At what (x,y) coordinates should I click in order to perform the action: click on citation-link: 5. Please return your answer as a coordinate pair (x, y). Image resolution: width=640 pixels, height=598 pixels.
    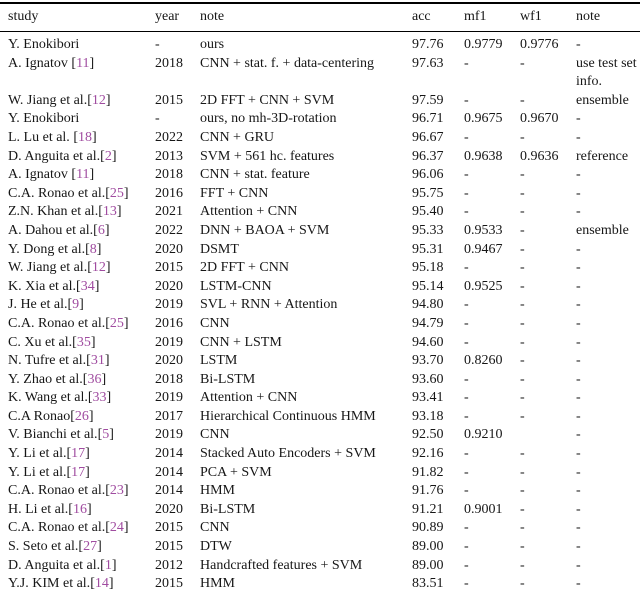
    Looking at the image, I should click on (106, 435).